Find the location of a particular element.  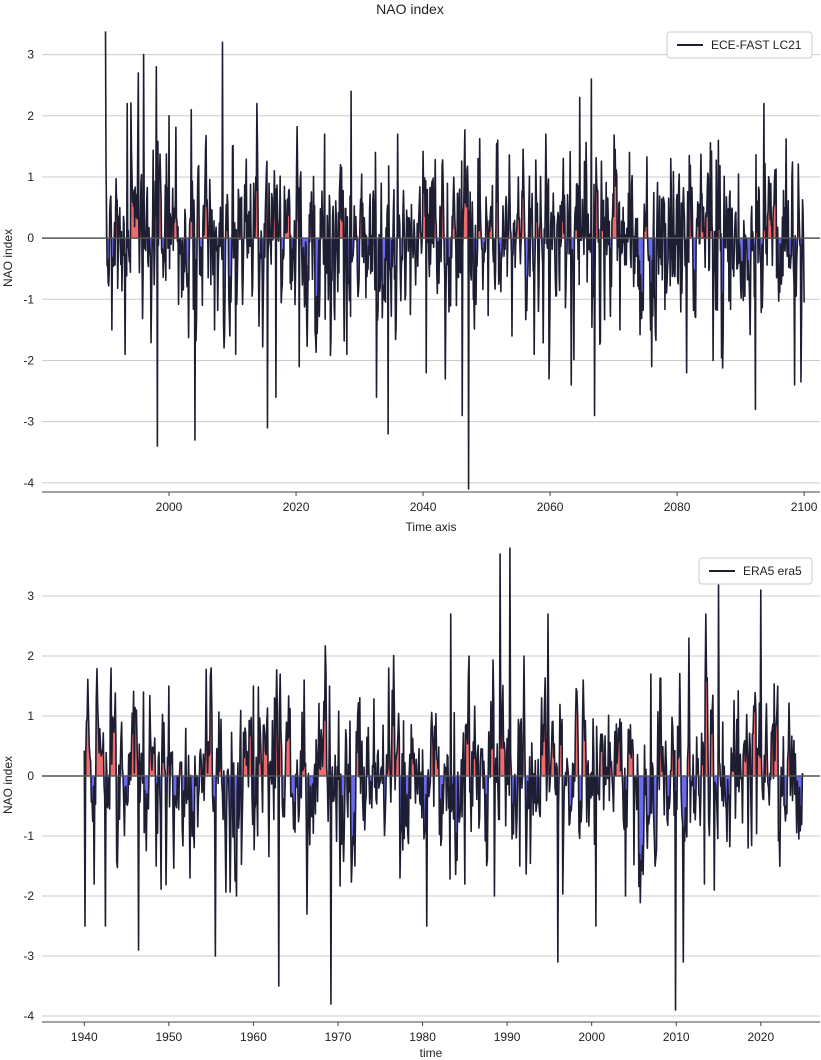

x-tick-label: 2080 is located at coordinates (677, 507).